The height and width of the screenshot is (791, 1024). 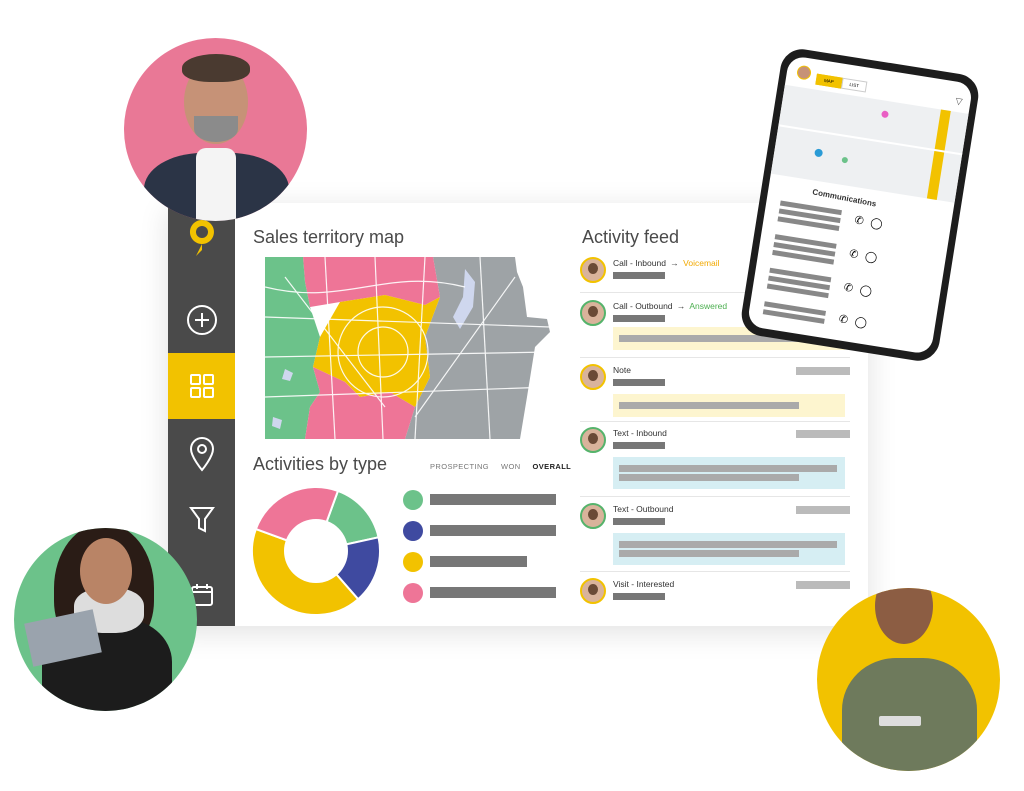 I want to click on tab-list: LIST, so click(x=854, y=85).